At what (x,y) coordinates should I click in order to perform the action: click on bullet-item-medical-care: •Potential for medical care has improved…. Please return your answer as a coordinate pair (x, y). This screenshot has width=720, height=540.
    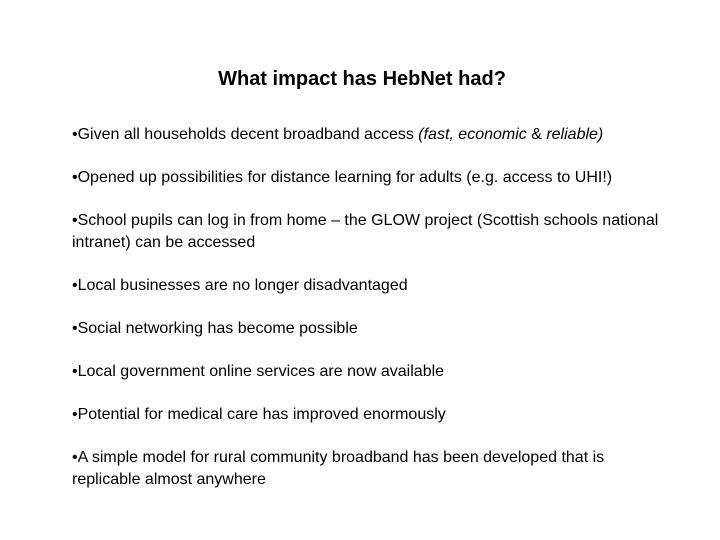
    Looking at the image, I should click on (372, 415).